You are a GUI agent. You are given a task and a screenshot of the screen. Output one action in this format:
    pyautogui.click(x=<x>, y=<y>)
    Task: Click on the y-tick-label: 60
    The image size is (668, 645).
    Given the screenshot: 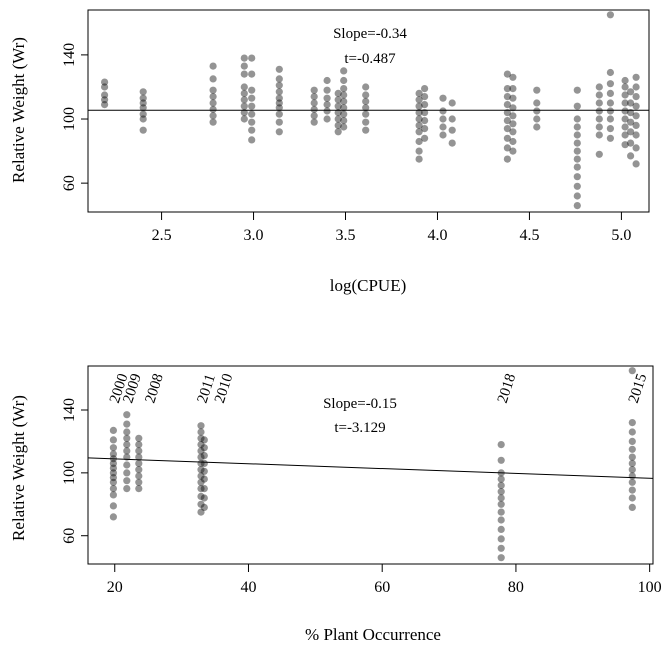 What is the action you would take?
    pyautogui.click(x=69, y=183)
    